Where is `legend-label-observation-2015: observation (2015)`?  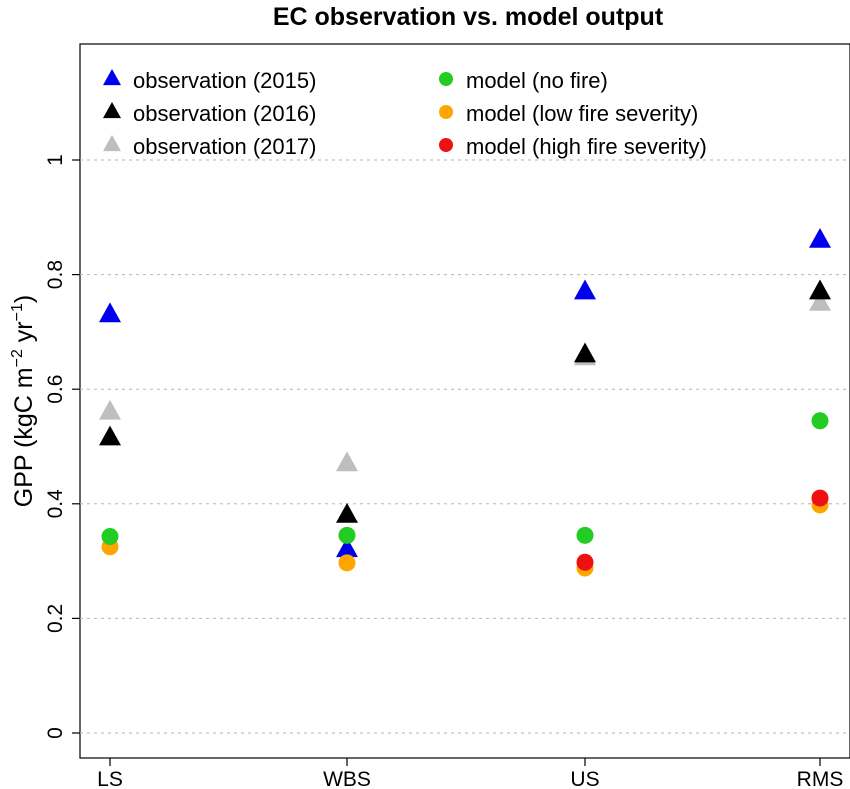 legend-label-observation-2015: observation (2015) is located at coordinates (224, 80).